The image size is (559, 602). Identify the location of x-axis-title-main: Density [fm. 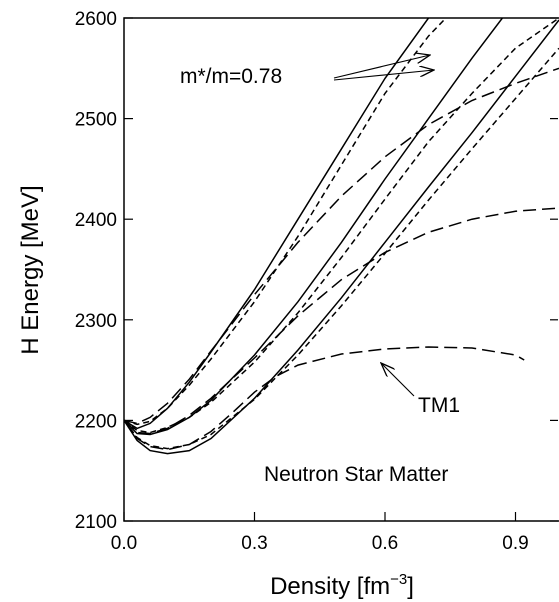
(330, 586).